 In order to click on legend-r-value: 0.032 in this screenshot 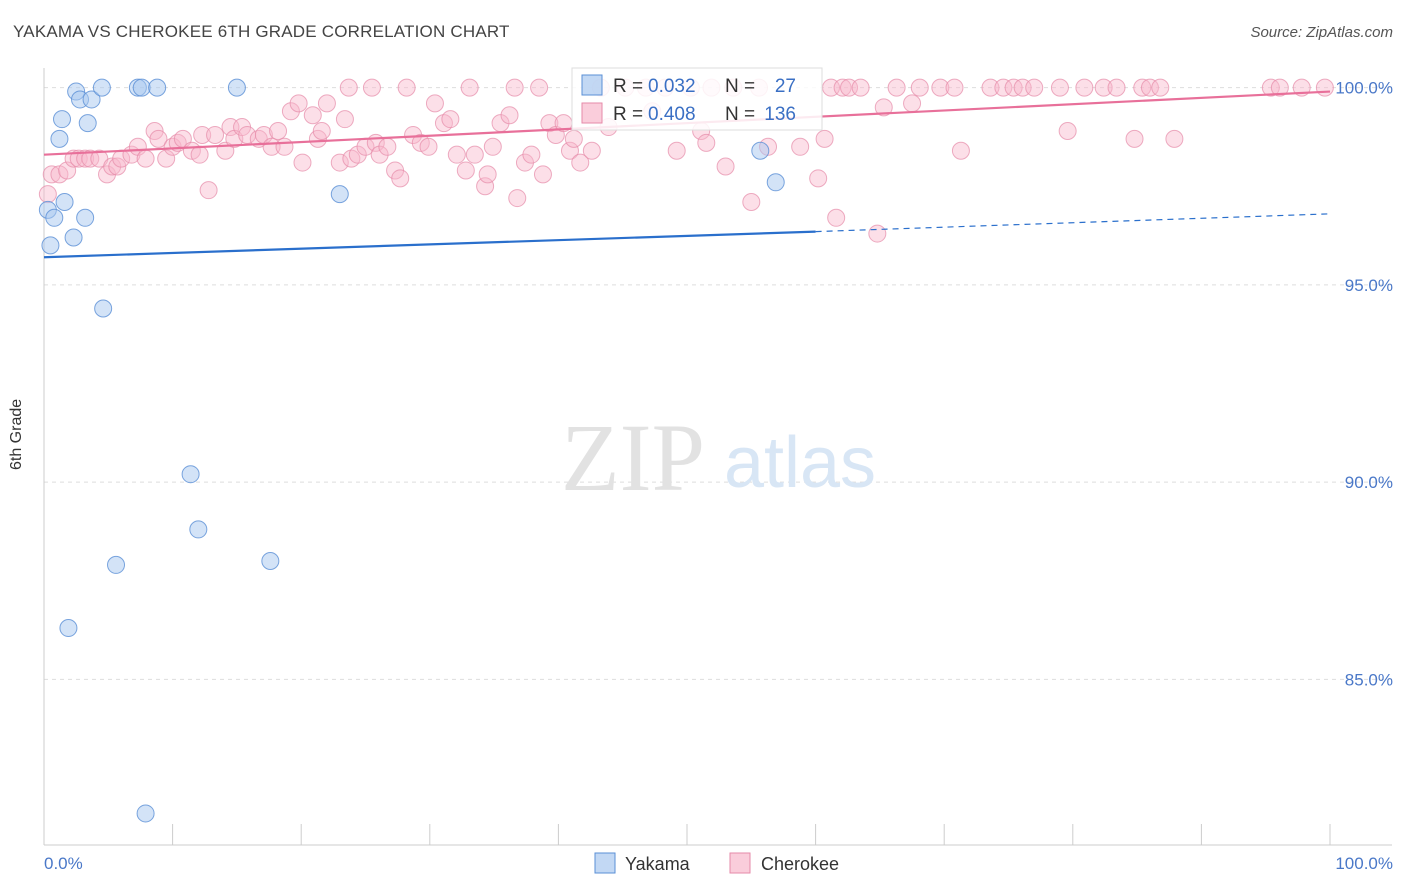, I will do `click(672, 86)`.